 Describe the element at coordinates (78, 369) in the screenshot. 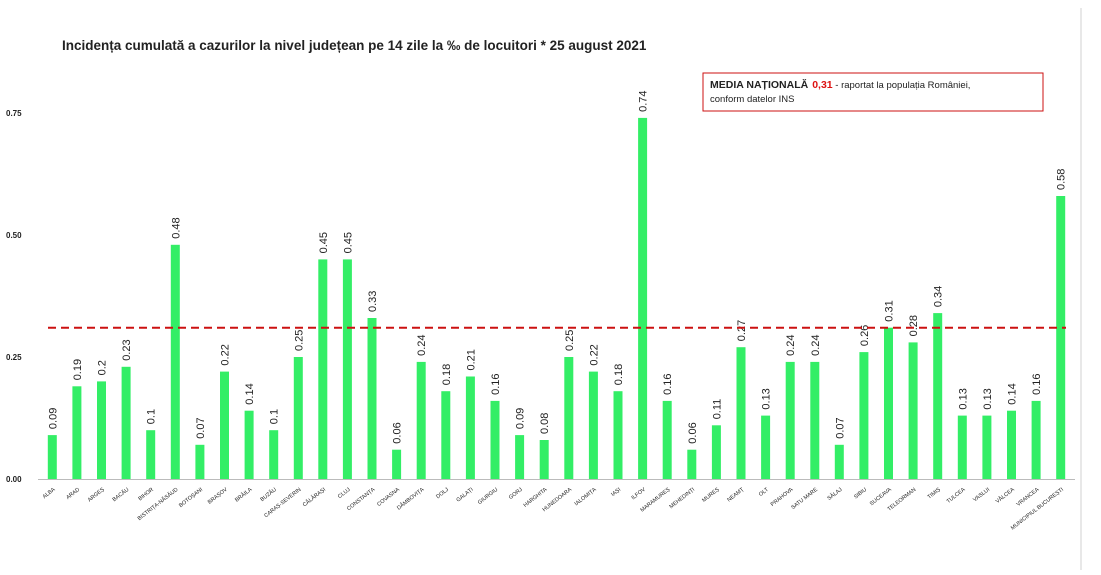

I see `data-label: 0.19` at that location.